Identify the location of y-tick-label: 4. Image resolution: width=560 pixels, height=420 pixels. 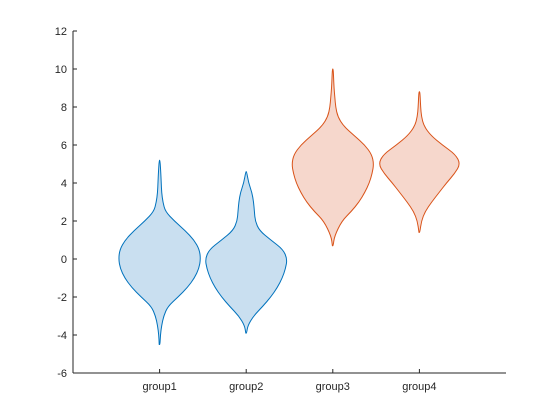
(64, 184).